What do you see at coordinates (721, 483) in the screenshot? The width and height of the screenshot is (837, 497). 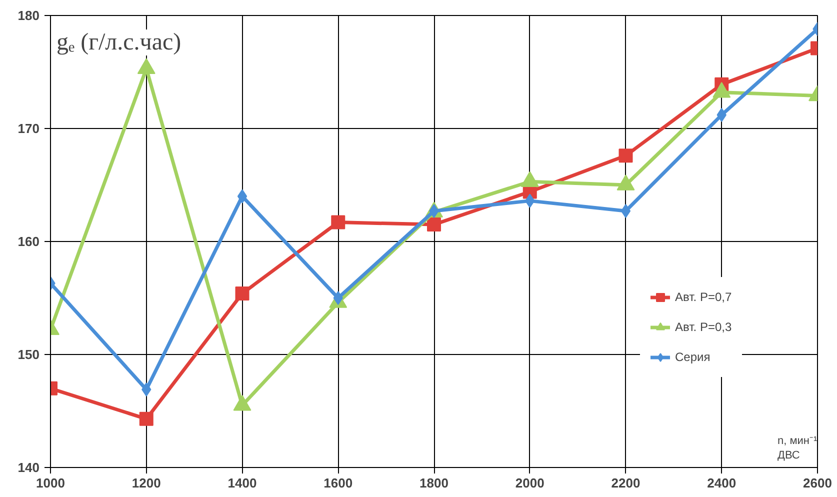 I see `x-tick-label: 2400` at bounding box center [721, 483].